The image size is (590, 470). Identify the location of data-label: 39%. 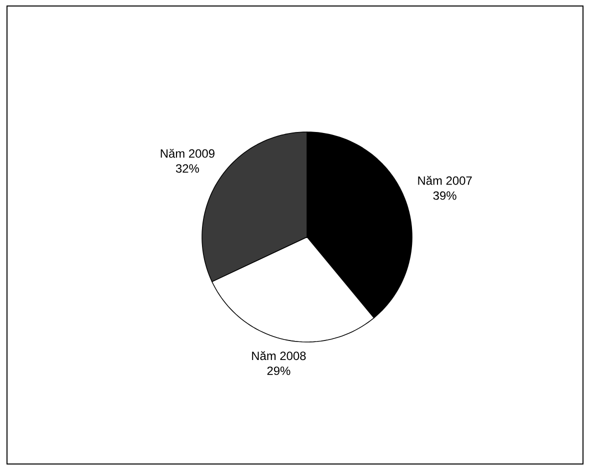
(444, 195).